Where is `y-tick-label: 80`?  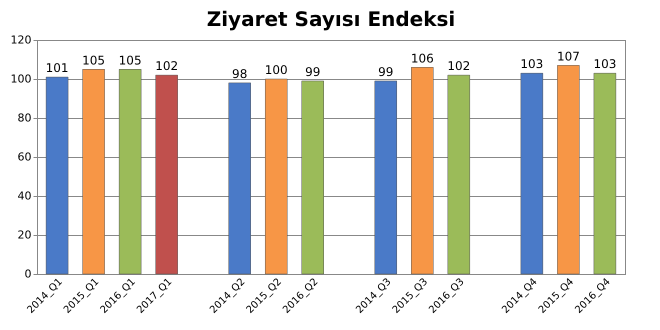
y-tick-label: 80 is located at coordinates (25, 118).